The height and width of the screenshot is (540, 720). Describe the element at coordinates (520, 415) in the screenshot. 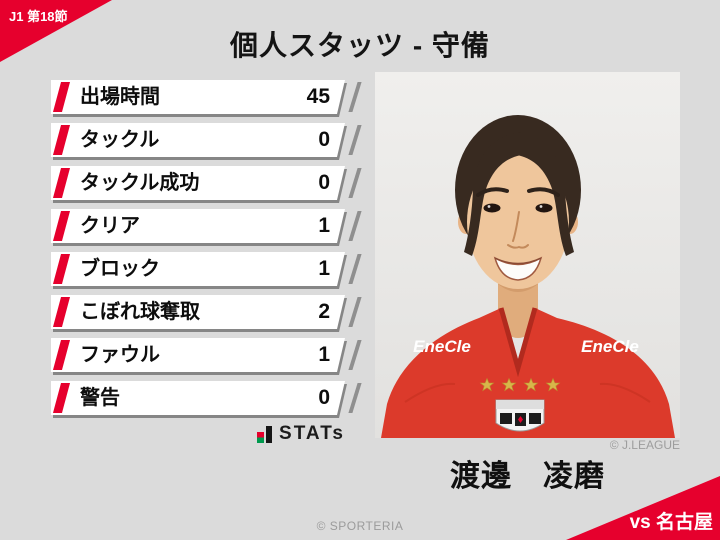

I see `club-crest` at that location.